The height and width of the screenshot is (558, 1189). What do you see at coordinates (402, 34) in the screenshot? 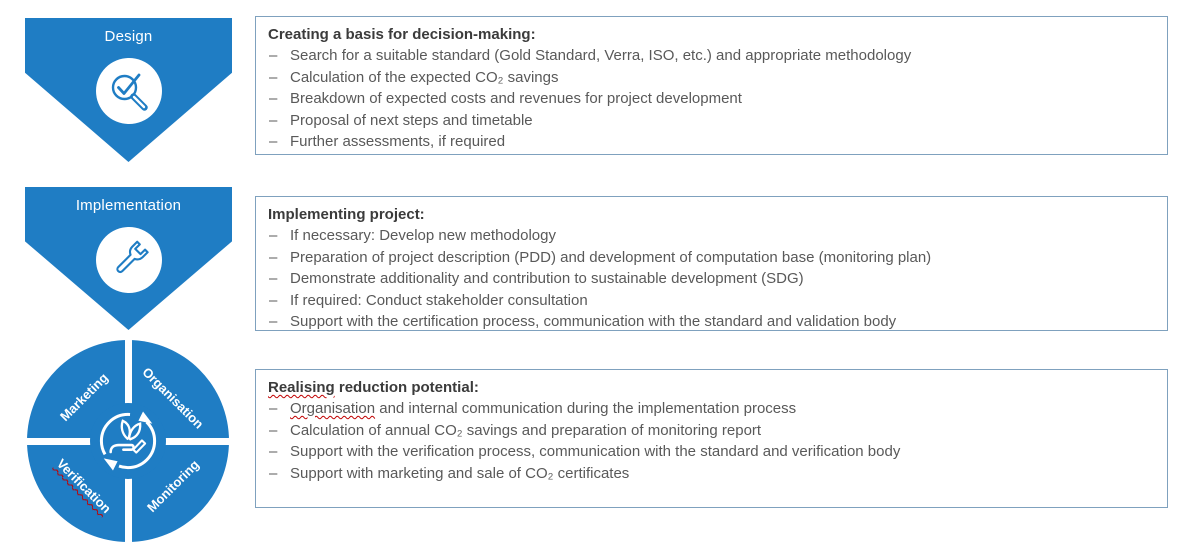
I see `box-title: Creating a basis for decision-making:` at bounding box center [402, 34].